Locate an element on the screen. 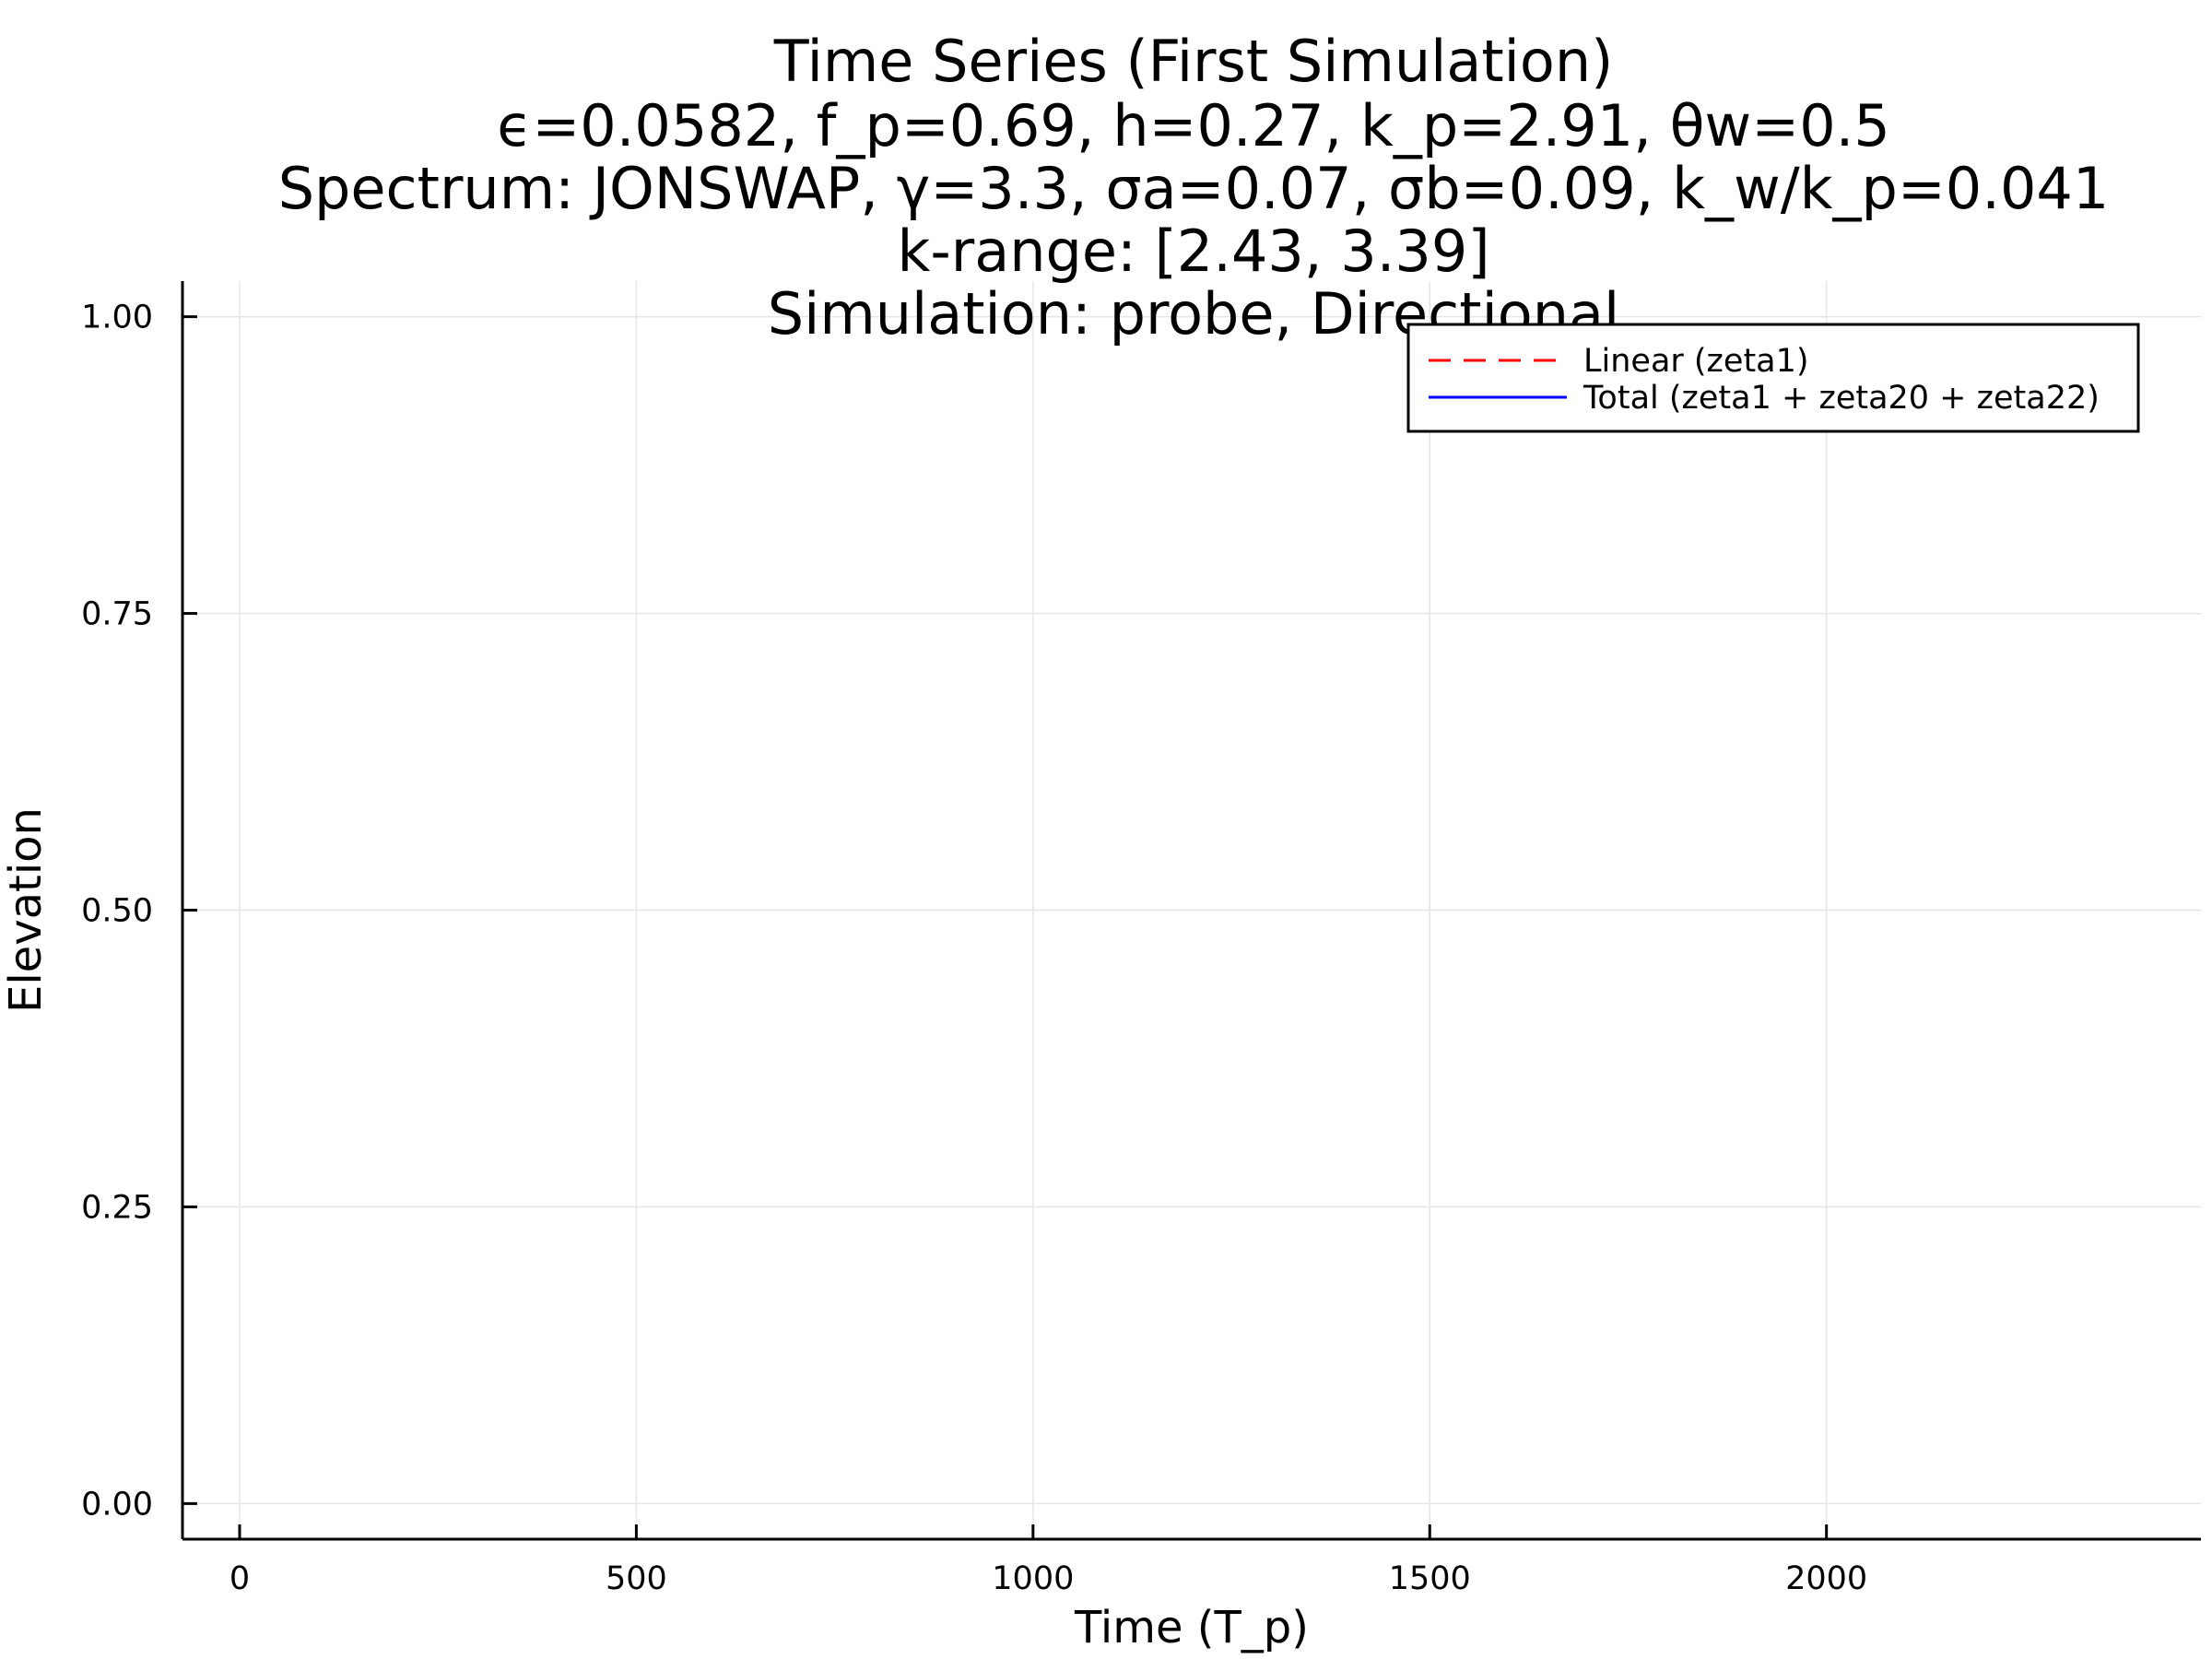 The width and height of the screenshot is (2212, 1659). y-axis-label: Elevation is located at coordinates (26, 910).